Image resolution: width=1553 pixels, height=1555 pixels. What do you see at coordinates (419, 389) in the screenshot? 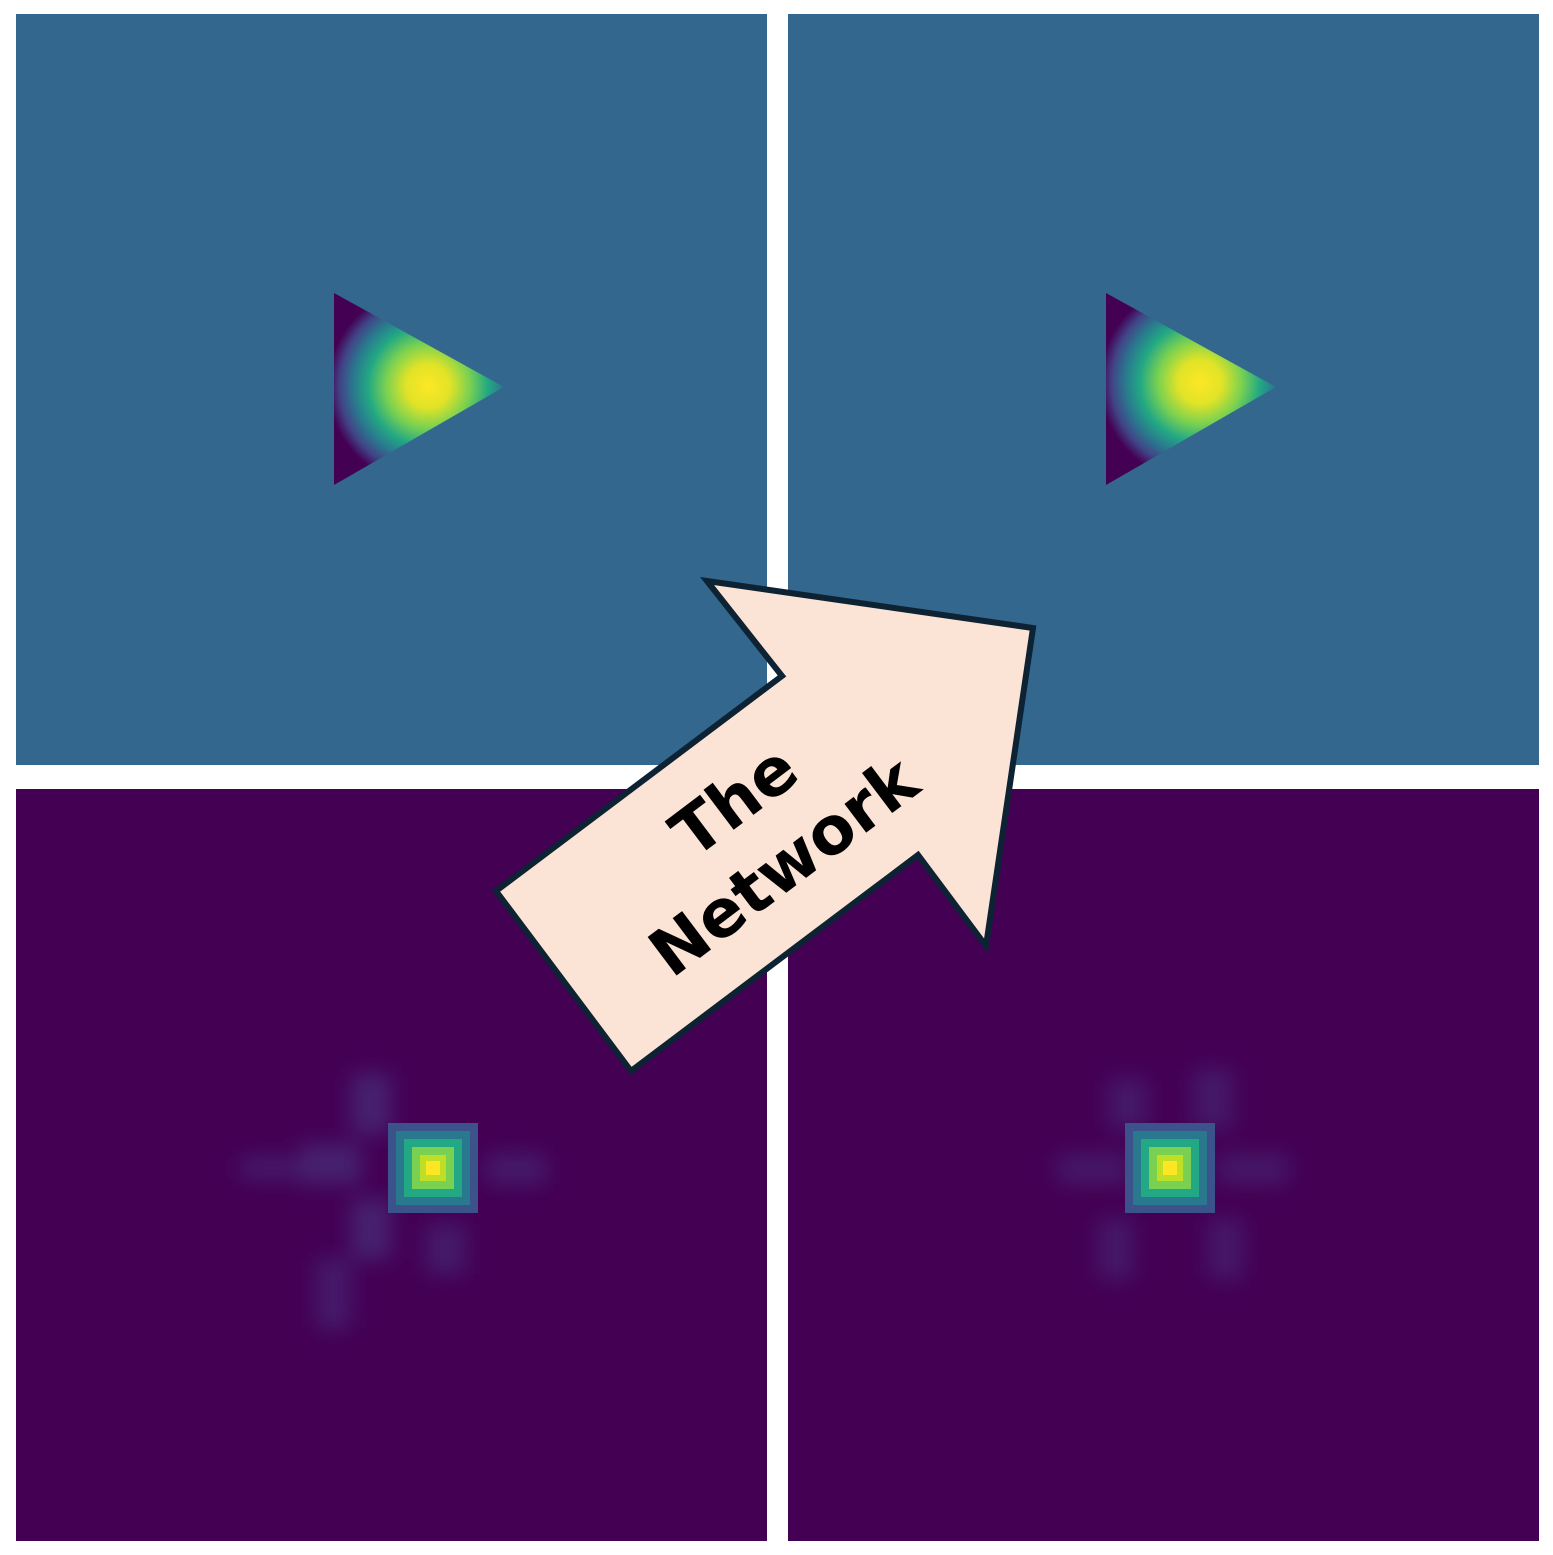
I see `top-left-triangle` at bounding box center [419, 389].